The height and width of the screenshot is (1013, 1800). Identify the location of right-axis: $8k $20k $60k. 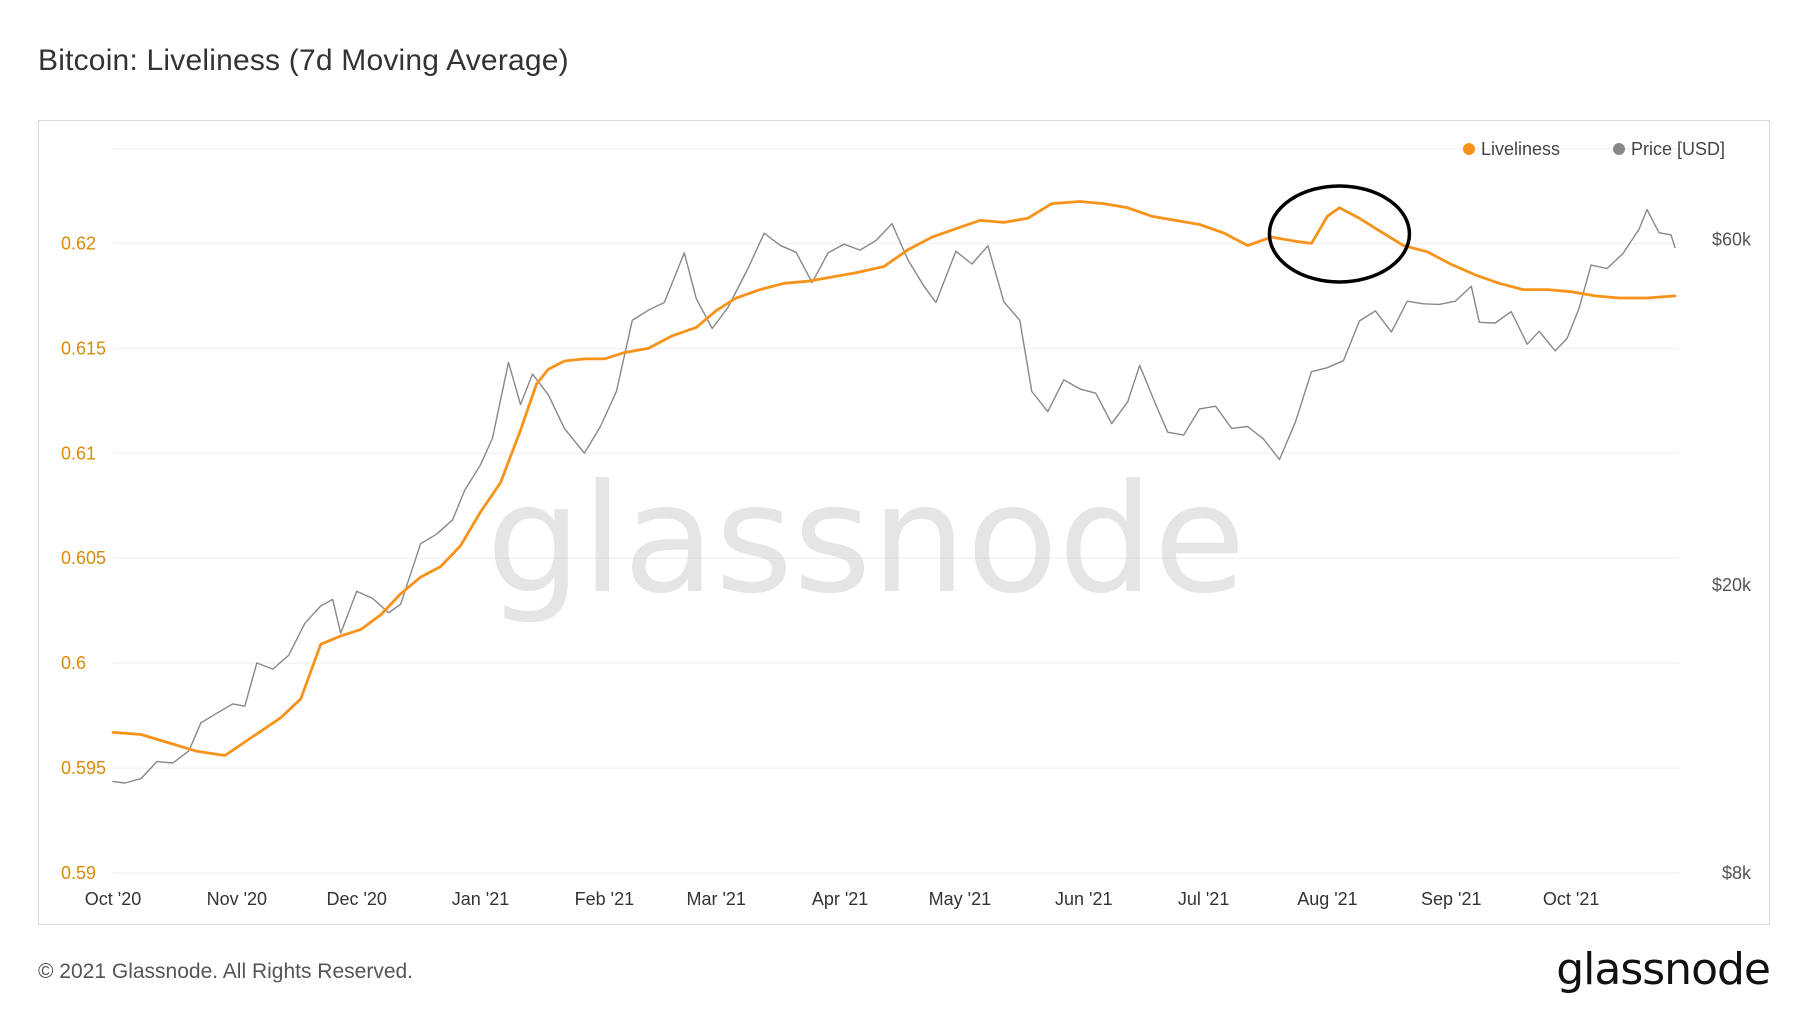
(1732, 556).